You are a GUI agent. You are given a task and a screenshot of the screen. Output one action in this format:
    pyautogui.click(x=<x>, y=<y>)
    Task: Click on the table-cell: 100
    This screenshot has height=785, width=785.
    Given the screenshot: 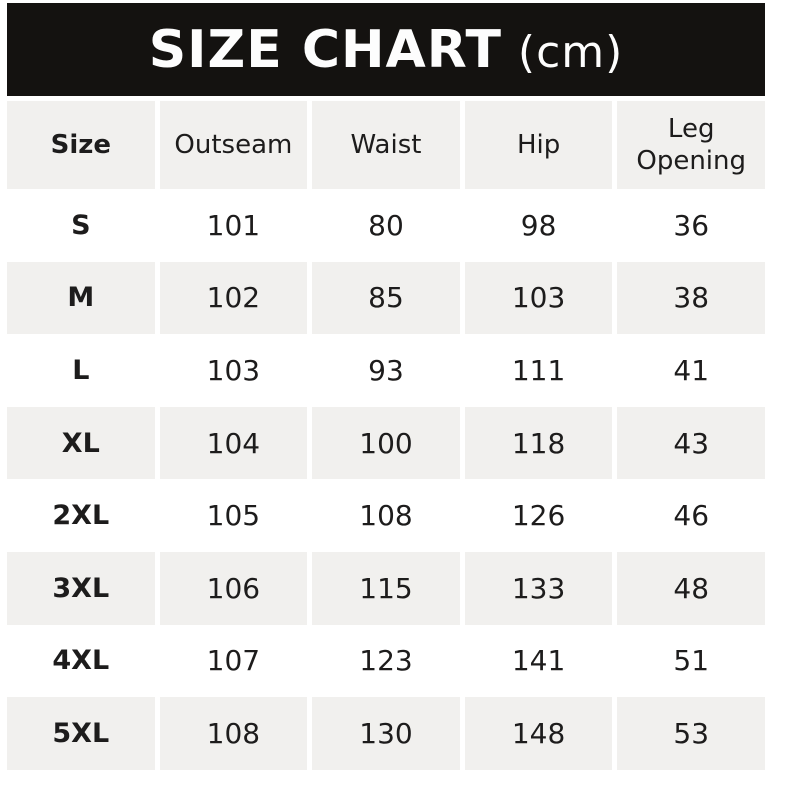 What is the action you would take?
    pyautogui.click(x=386, y=443)
    